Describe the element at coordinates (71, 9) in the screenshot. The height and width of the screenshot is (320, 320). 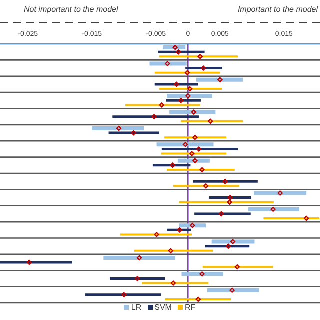
I see `text: Not important to the model` at that location.